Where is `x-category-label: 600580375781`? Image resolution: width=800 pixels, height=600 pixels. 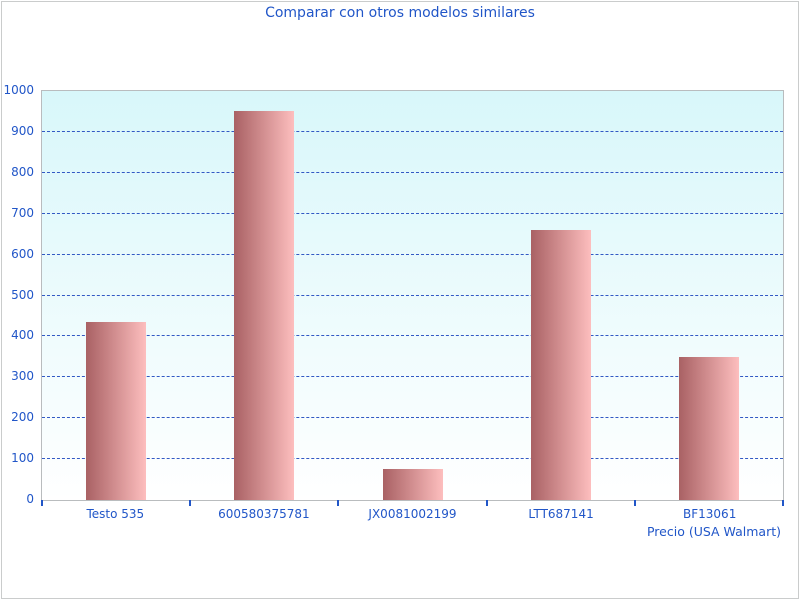
x-category-label: 600580375781 is located at coordinates (264, 514).